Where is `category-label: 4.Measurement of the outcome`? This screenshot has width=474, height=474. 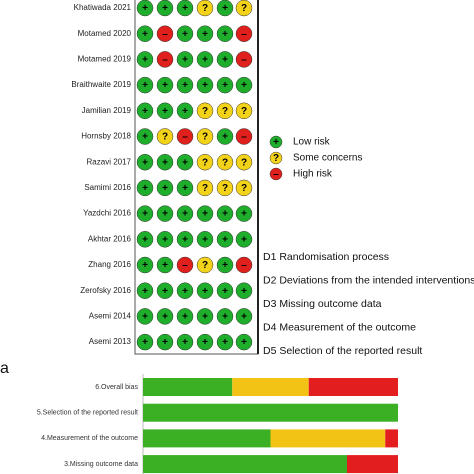 category-label: 4.Measurement of the outcome is located at coordinates (89, 438).